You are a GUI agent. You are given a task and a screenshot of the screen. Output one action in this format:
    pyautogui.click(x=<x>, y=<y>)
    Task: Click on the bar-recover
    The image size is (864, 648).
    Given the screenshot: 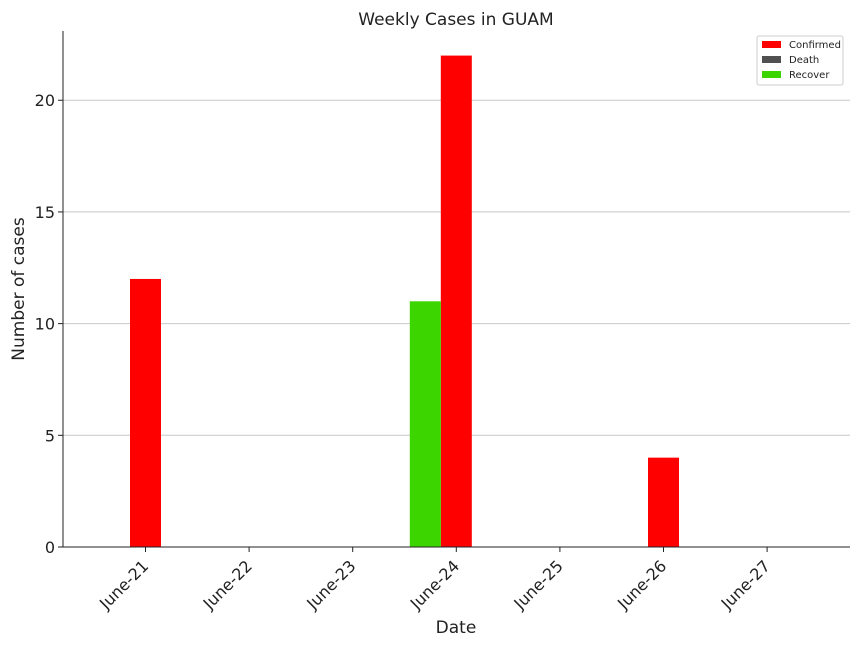 What is the action you would take?
    pyautogui.click(x=425, y=424)
    